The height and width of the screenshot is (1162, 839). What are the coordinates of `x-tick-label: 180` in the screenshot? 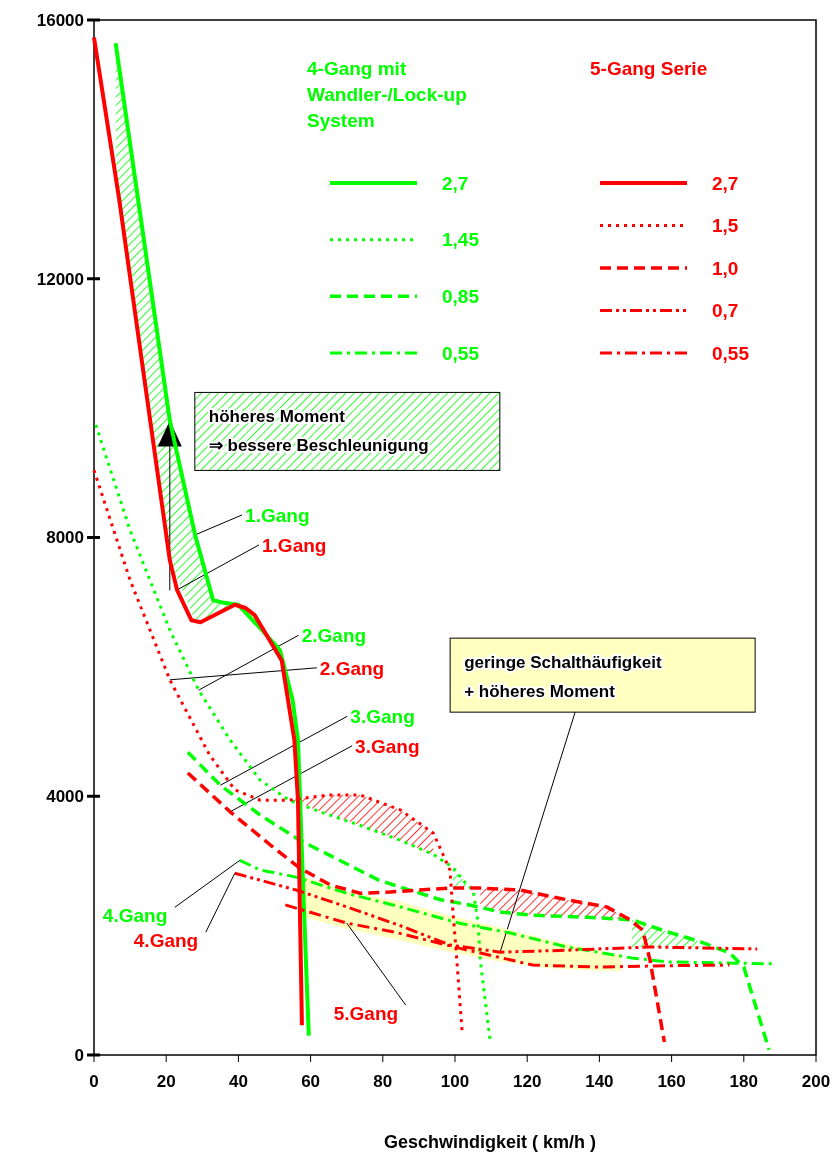 It's located at (743, 1081).